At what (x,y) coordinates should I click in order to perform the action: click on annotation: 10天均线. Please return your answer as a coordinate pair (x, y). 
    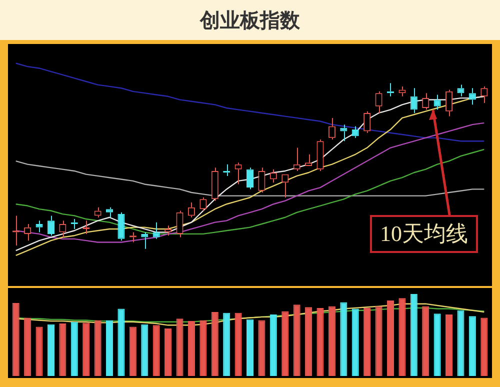
    Looking at the image, I should click on (424, 234).